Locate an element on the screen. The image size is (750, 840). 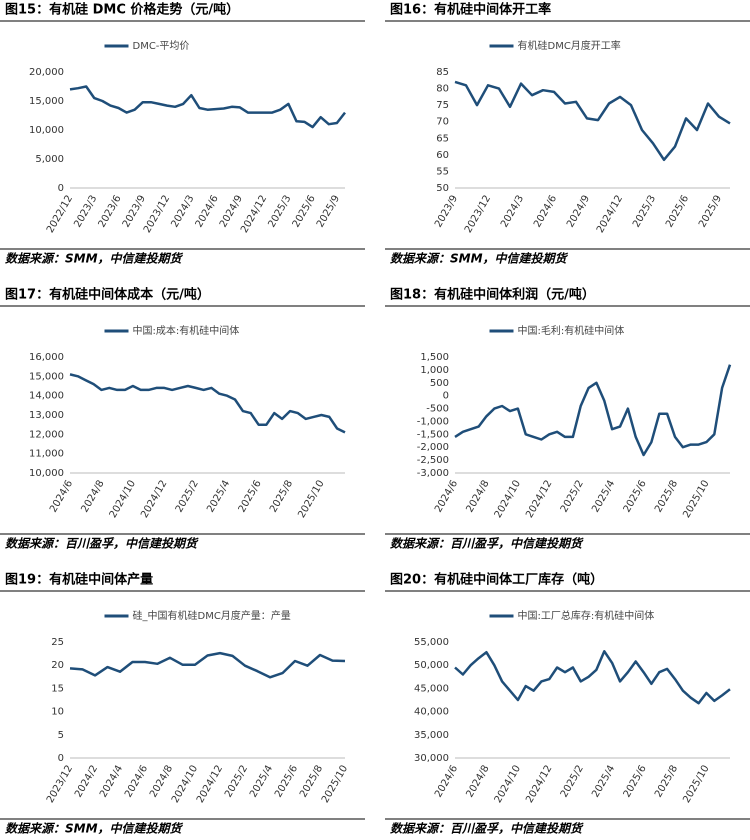
y-tick-label: 60 is located at coordinates (442, 155).